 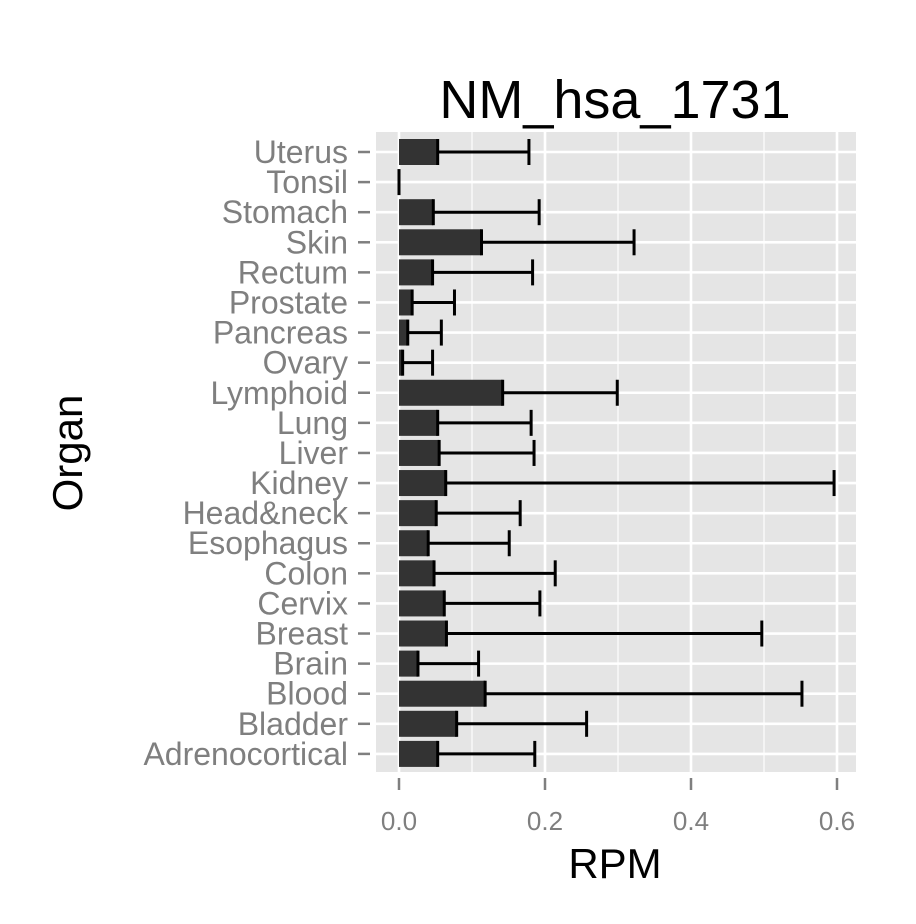 I want to click on bar-kidney, so click(x=422, y=483).